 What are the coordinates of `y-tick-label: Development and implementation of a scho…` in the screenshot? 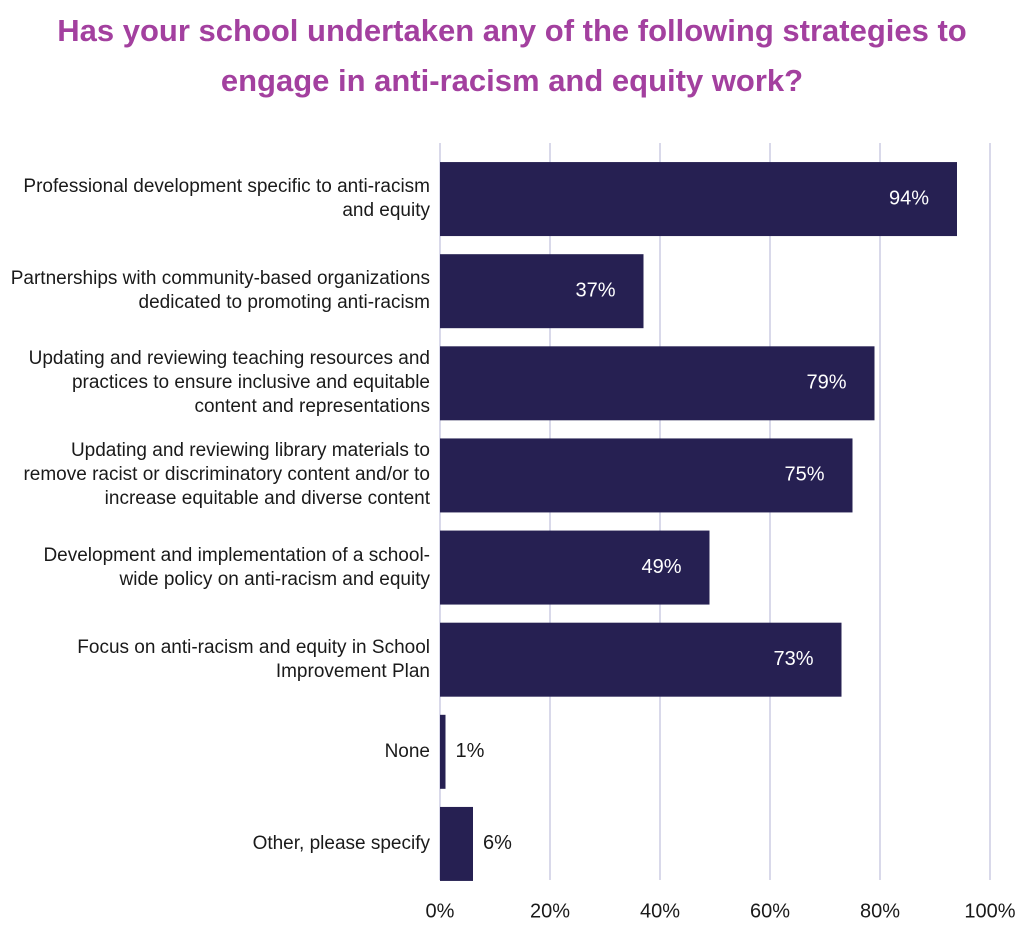 It's located at (236, 567).